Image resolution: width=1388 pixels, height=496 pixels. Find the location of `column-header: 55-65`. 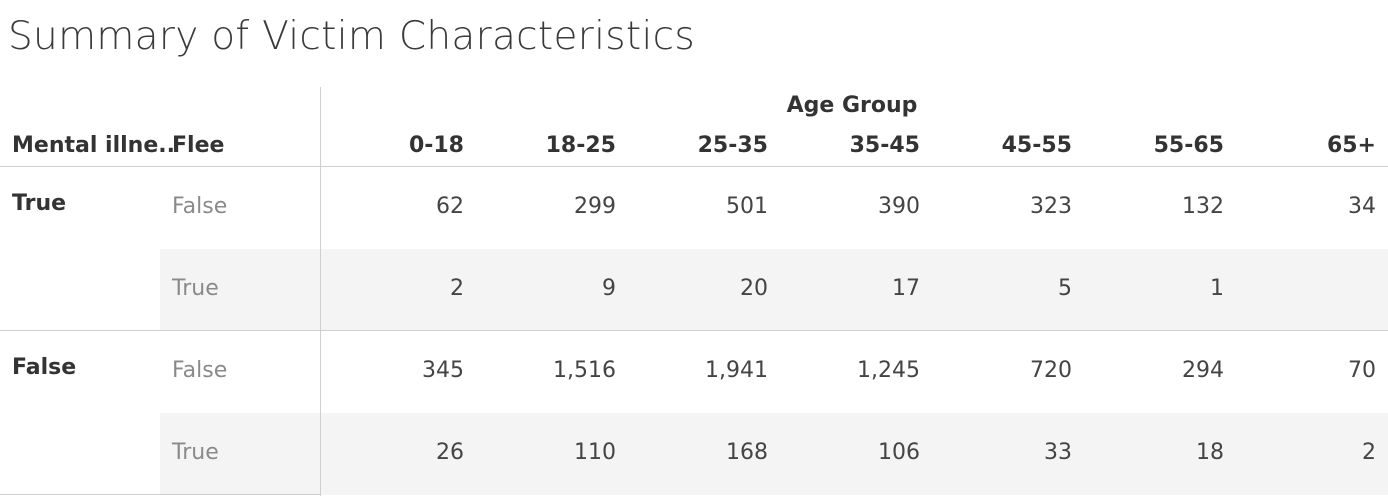

column-header: 55-65 is located at coordinates (1188, 145).